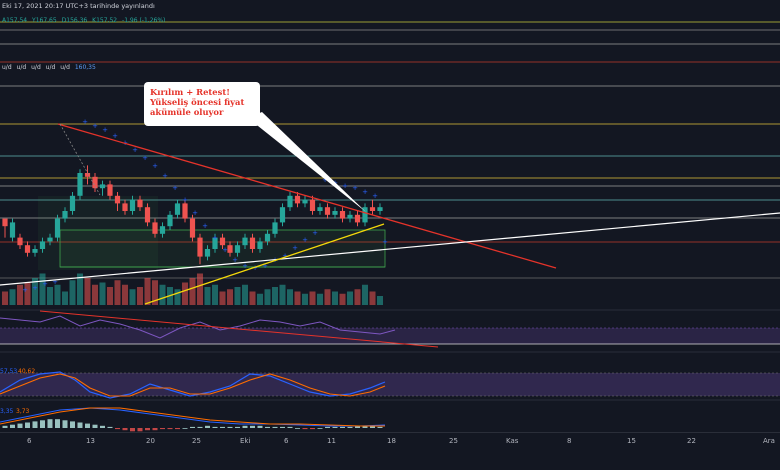  Describe the element at coordinates (390, 432) in the screenshot. I see `time-axis-border` at that location.